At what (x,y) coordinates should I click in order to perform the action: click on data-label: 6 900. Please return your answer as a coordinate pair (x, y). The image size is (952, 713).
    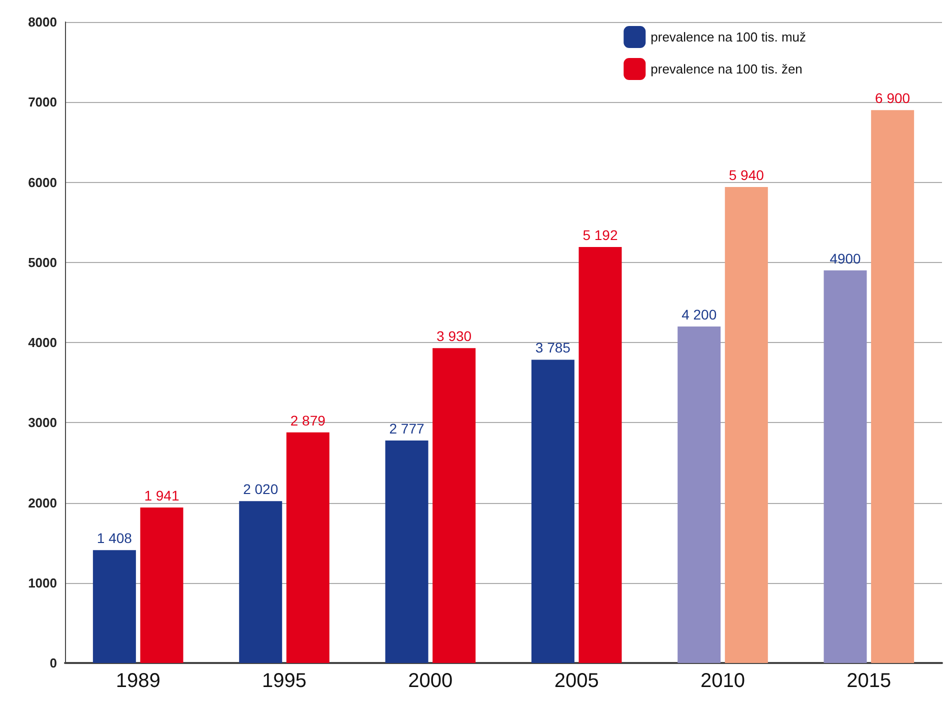
    Looking at the image, I should click on (892, 98).